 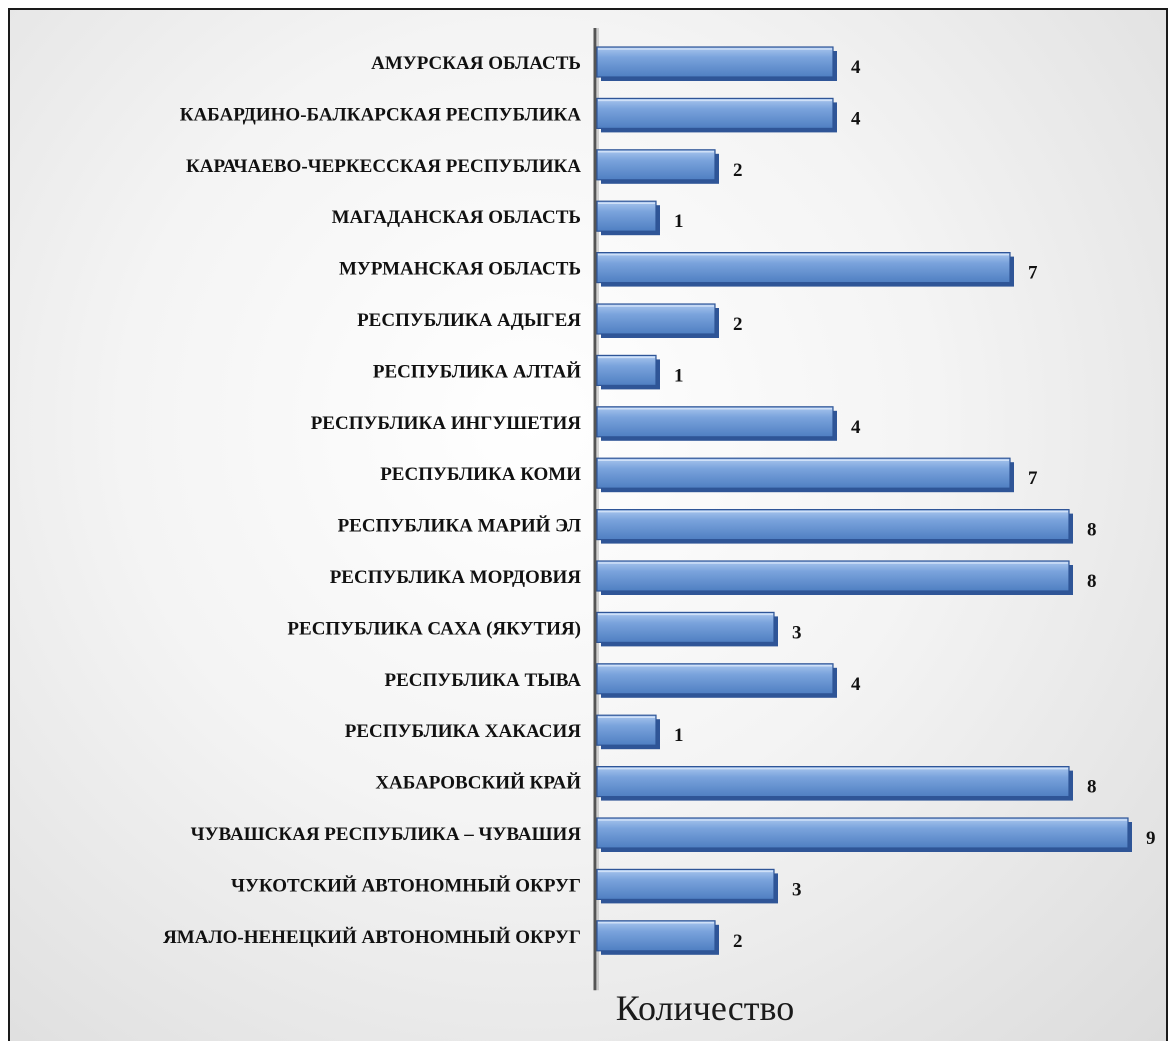 What do you see at coordinates (446, 423) in the screenshot?
I see `category-label: РЕСПУБЛИКА ИНГУШЕТИЯ` at bounding box center [446, 423].